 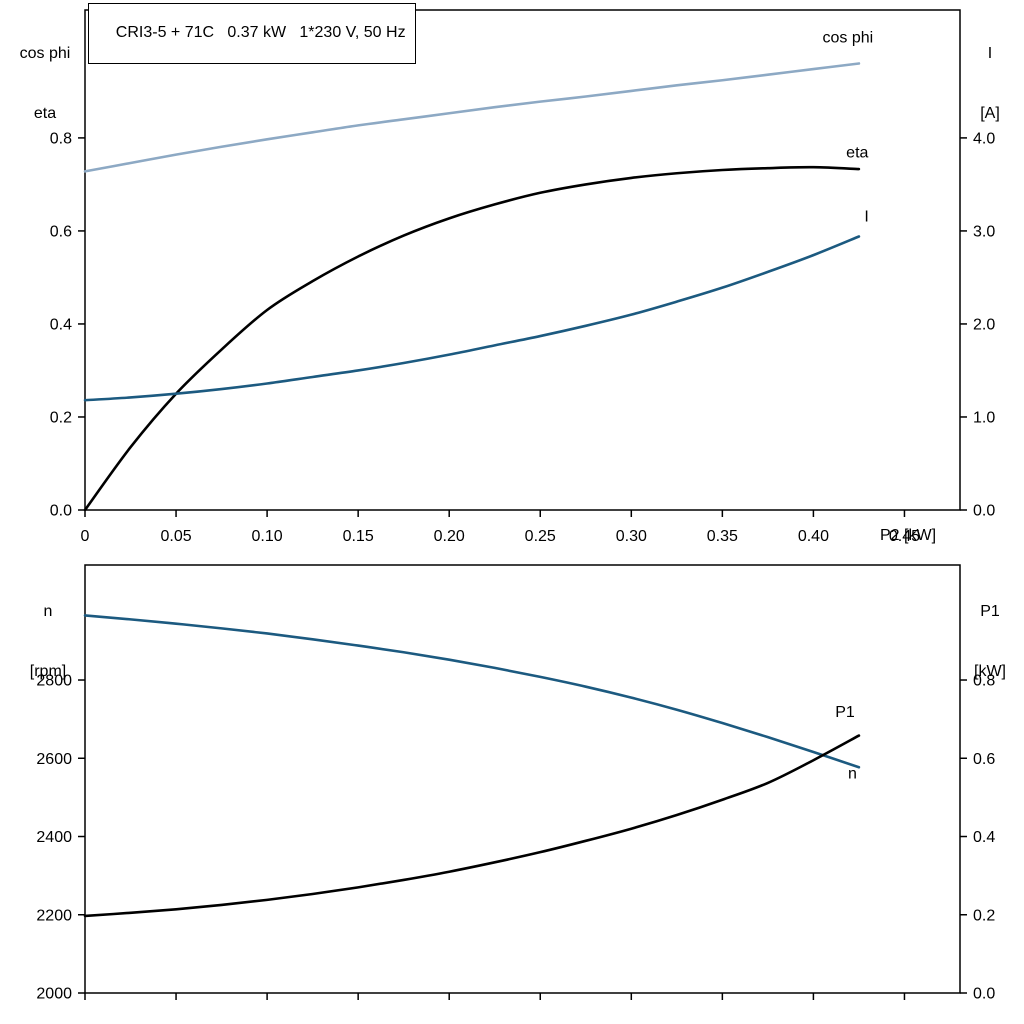 What do you see at coordinates (358, 536) in the screenshot?
I see `x-axis-tick-label: 0.15` at bounding box center [358, 536].